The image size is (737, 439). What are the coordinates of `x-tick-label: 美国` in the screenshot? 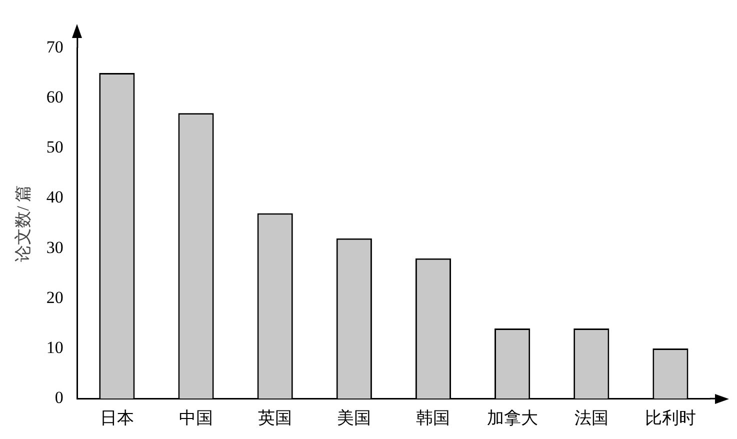 It's located at (354, 418).